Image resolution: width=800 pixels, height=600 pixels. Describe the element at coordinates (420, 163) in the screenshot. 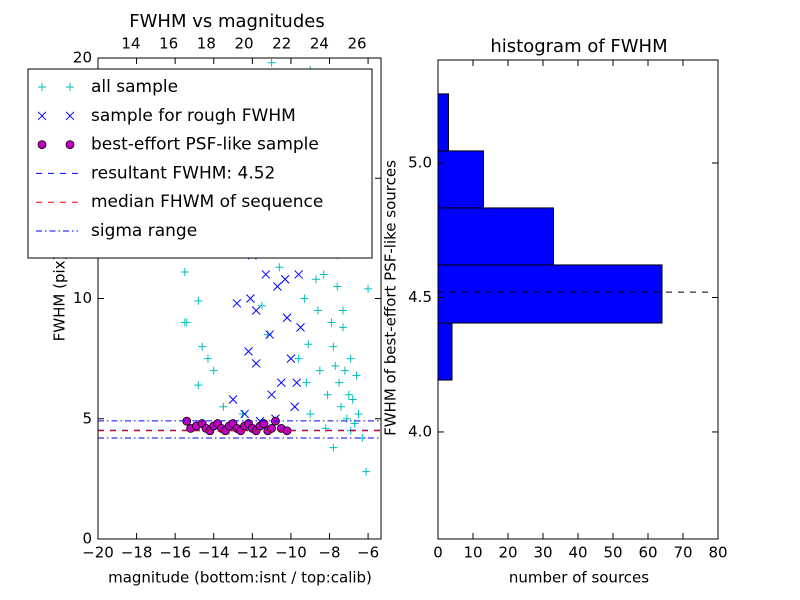

I see `y-tick-label: 5.0` at that location.